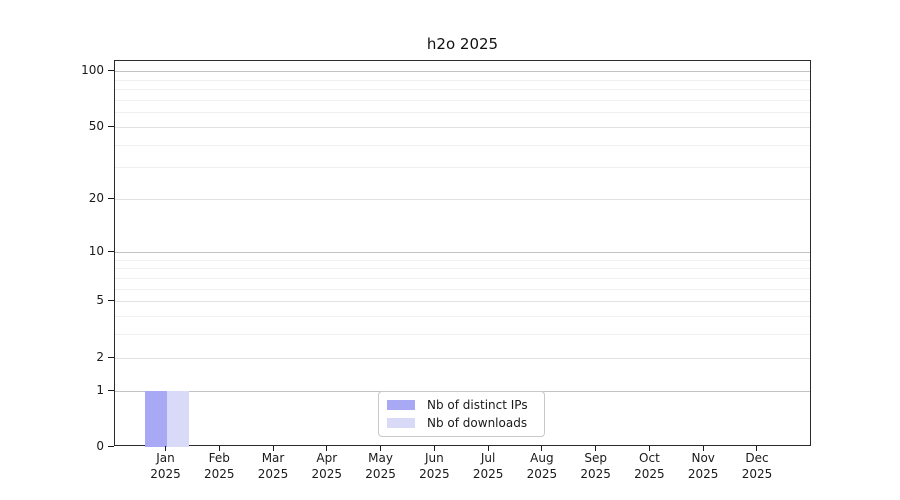  Describe the element at coordinates (595, 458) in the screenshot. I see `x-tick-month: Sep` at that location.